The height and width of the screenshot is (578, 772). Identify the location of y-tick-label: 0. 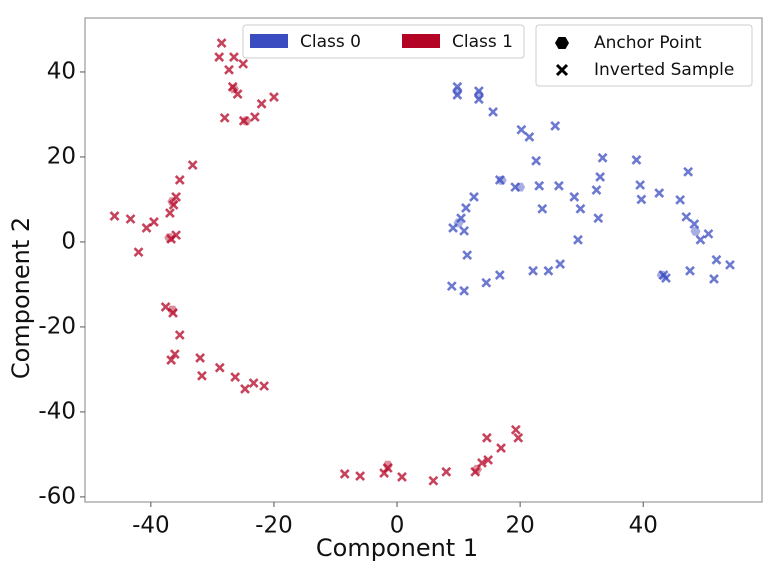
(68, 241).